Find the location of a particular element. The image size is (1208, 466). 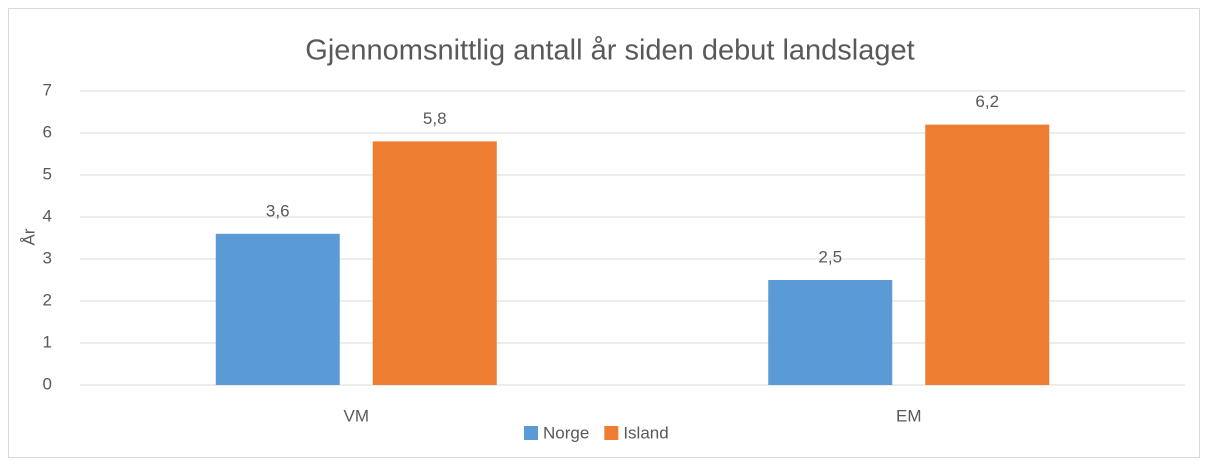

y-axis-label: År is located at coordinates (28, 236).